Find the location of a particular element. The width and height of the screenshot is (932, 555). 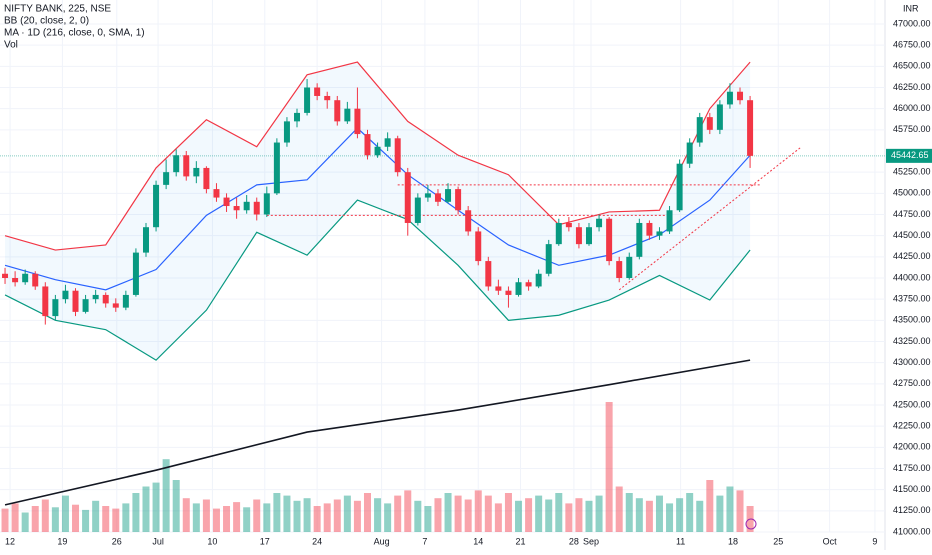

indicator-label: MA · 1D (216, close, 0, SMA, 1) is located at coordinates (74, 33).